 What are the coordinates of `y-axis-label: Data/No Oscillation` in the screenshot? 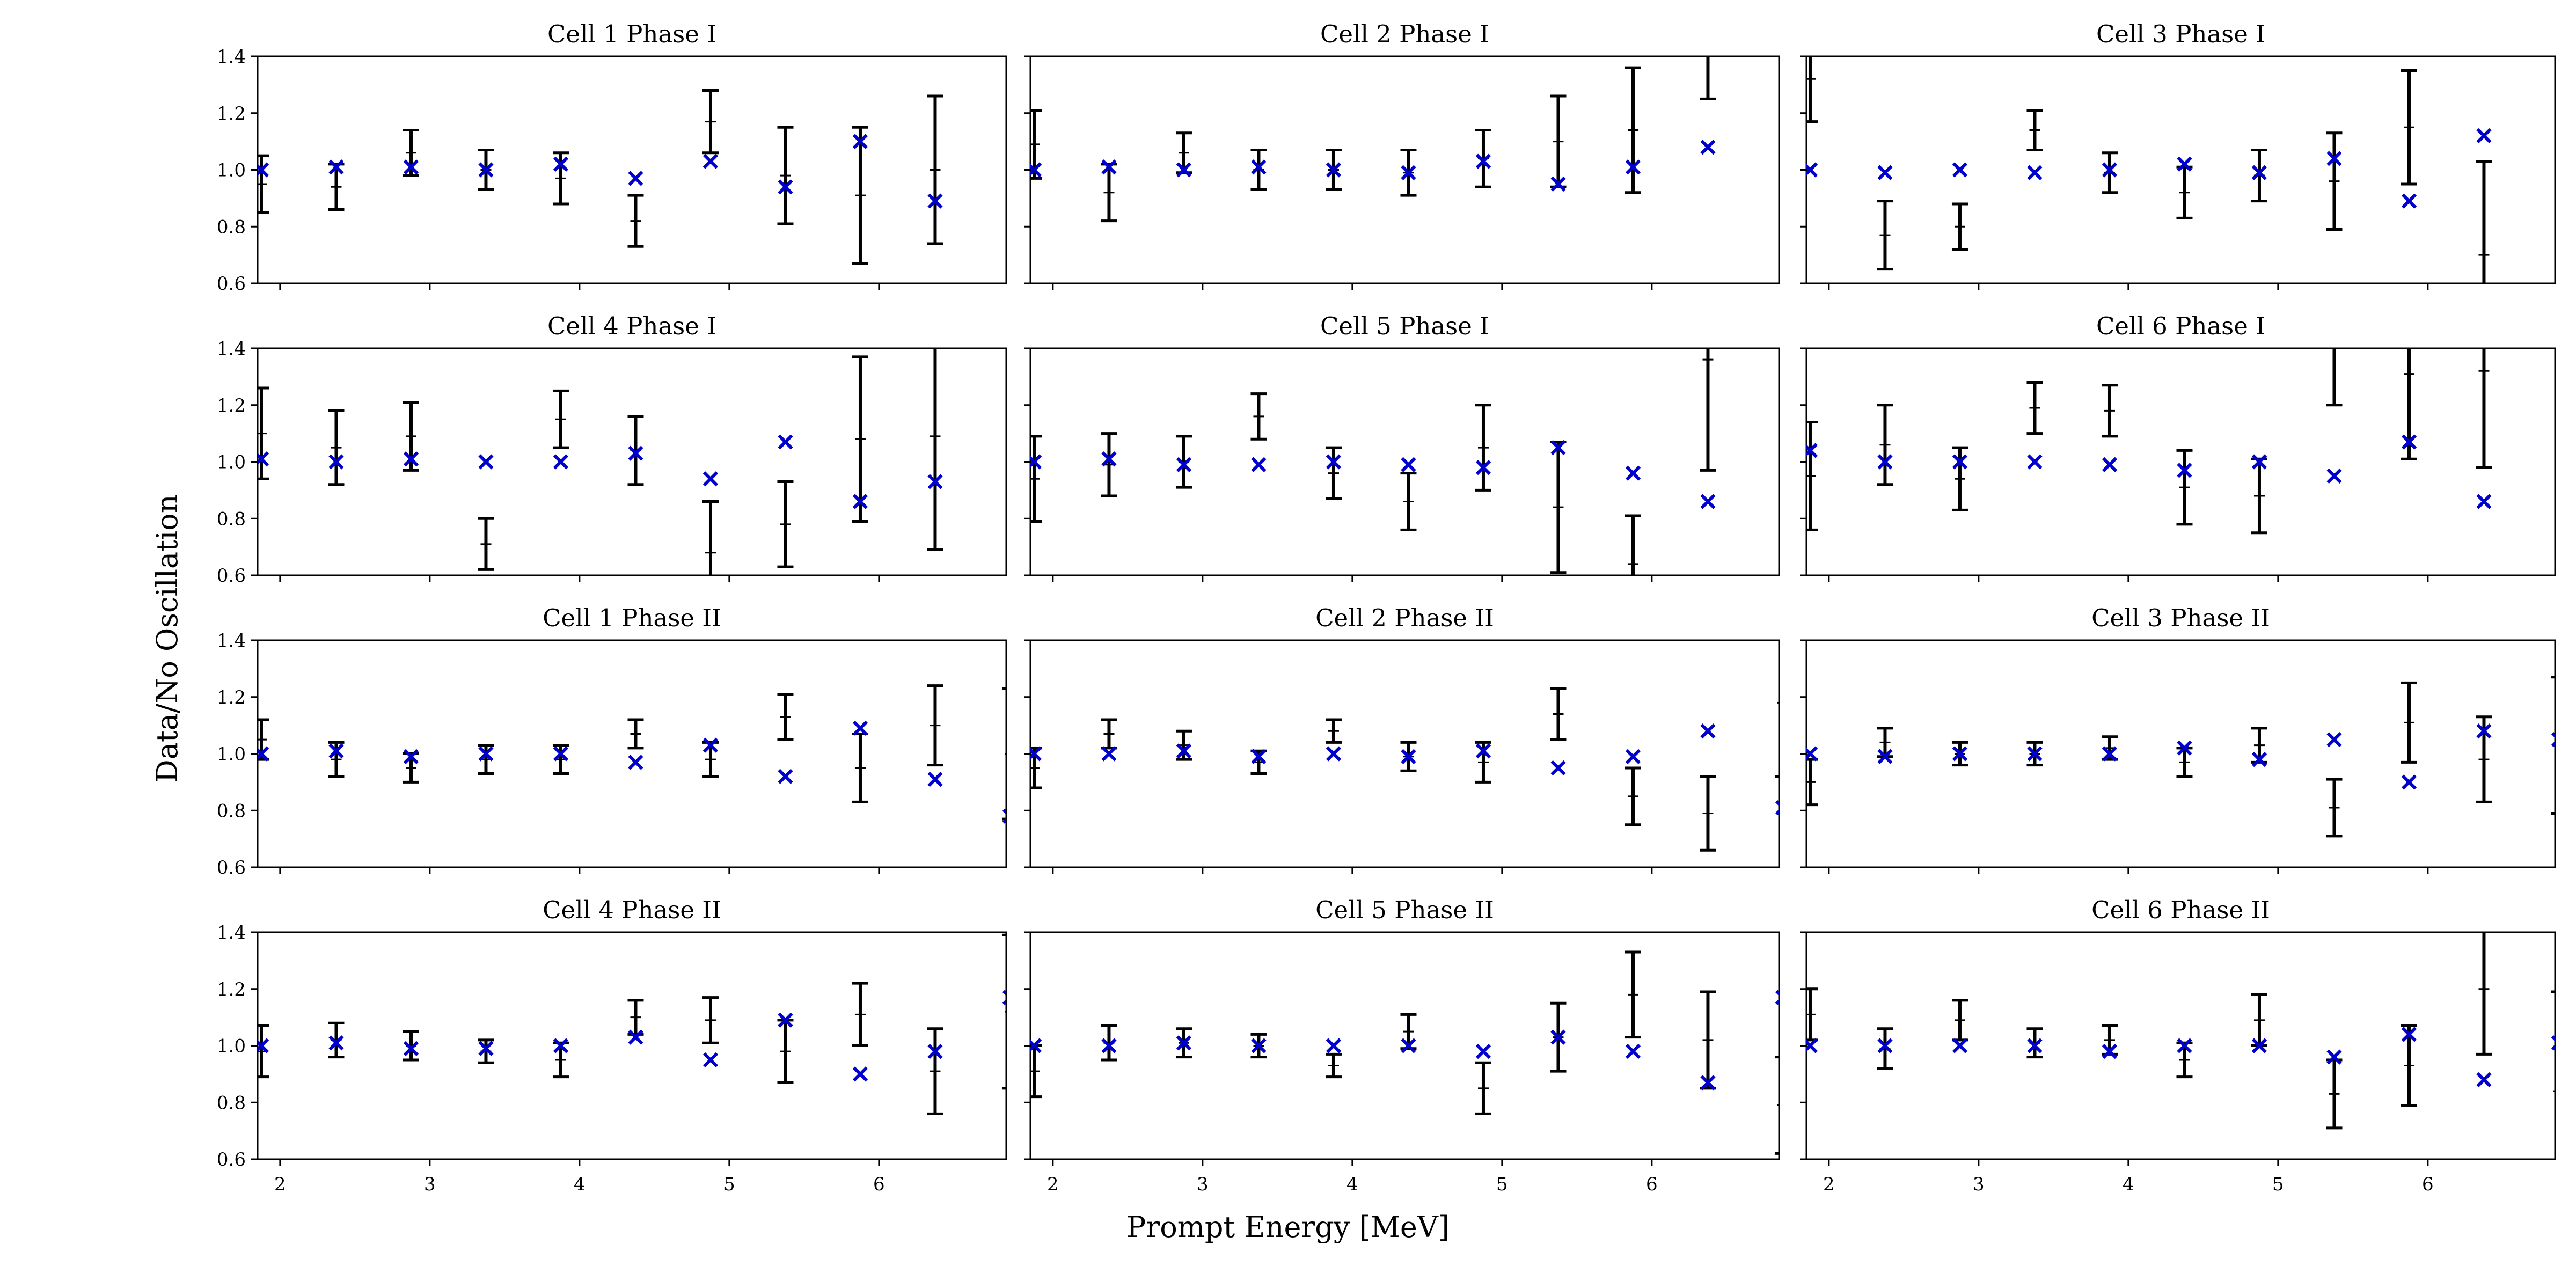 It's located at (167, 639).